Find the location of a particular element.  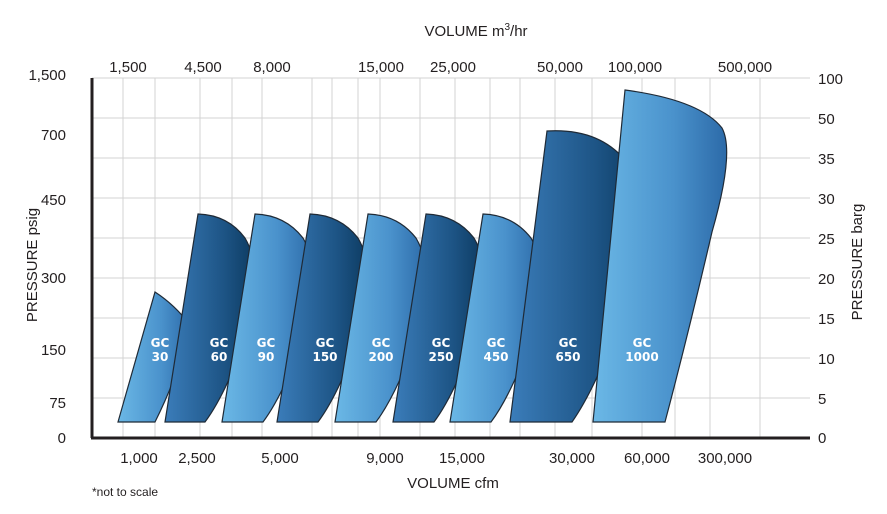

series-label-line2: 1000 is located at coordinates (641, 357).